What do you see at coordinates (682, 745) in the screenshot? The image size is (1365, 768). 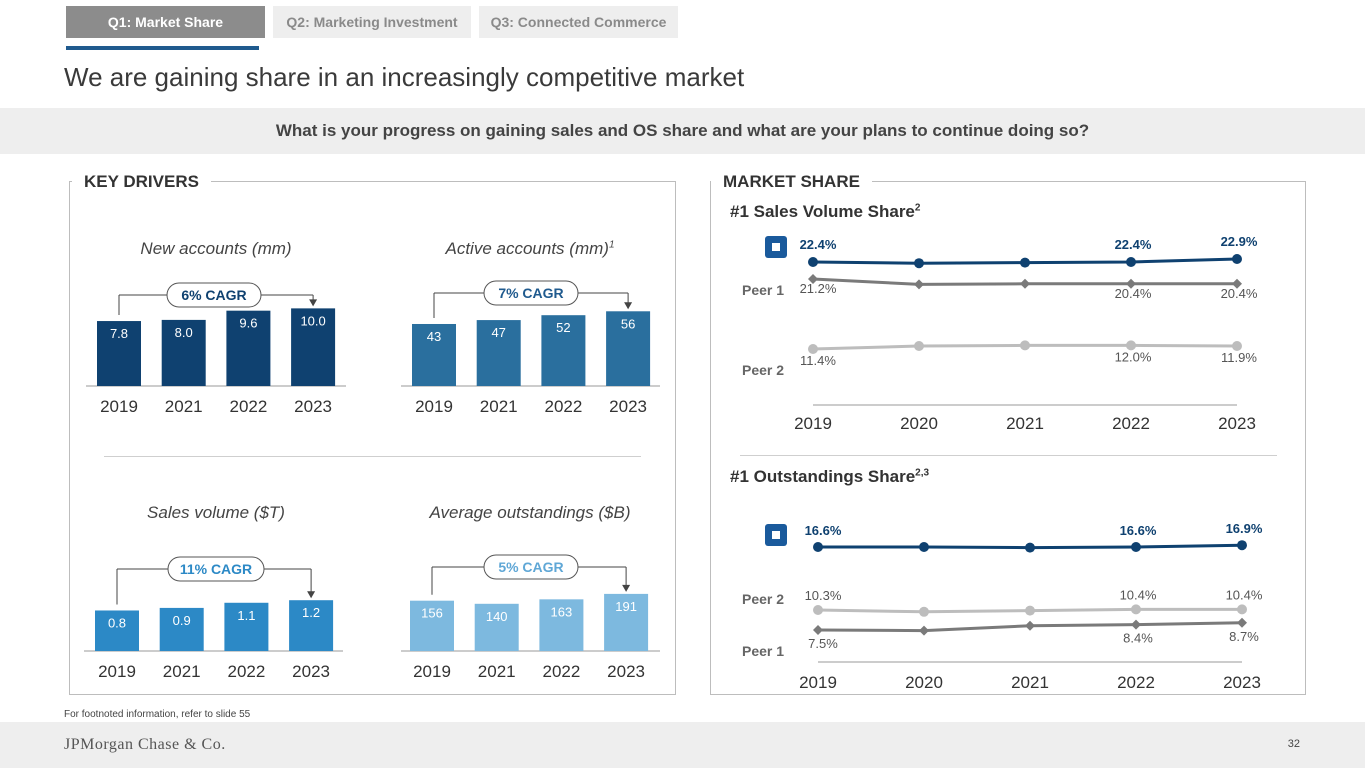 I see `footer-band` at bounding box center [682, 745].